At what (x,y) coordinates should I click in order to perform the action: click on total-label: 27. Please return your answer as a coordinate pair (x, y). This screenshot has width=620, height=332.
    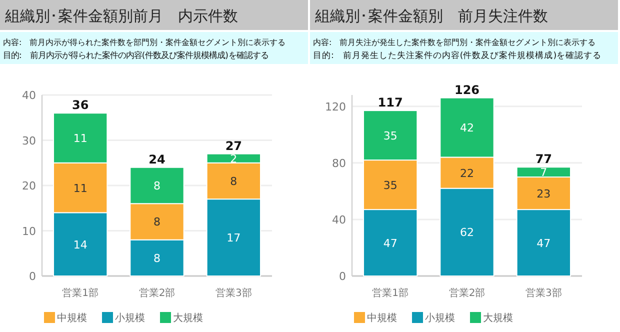
    Looking at the image, I should click on (233, 145).